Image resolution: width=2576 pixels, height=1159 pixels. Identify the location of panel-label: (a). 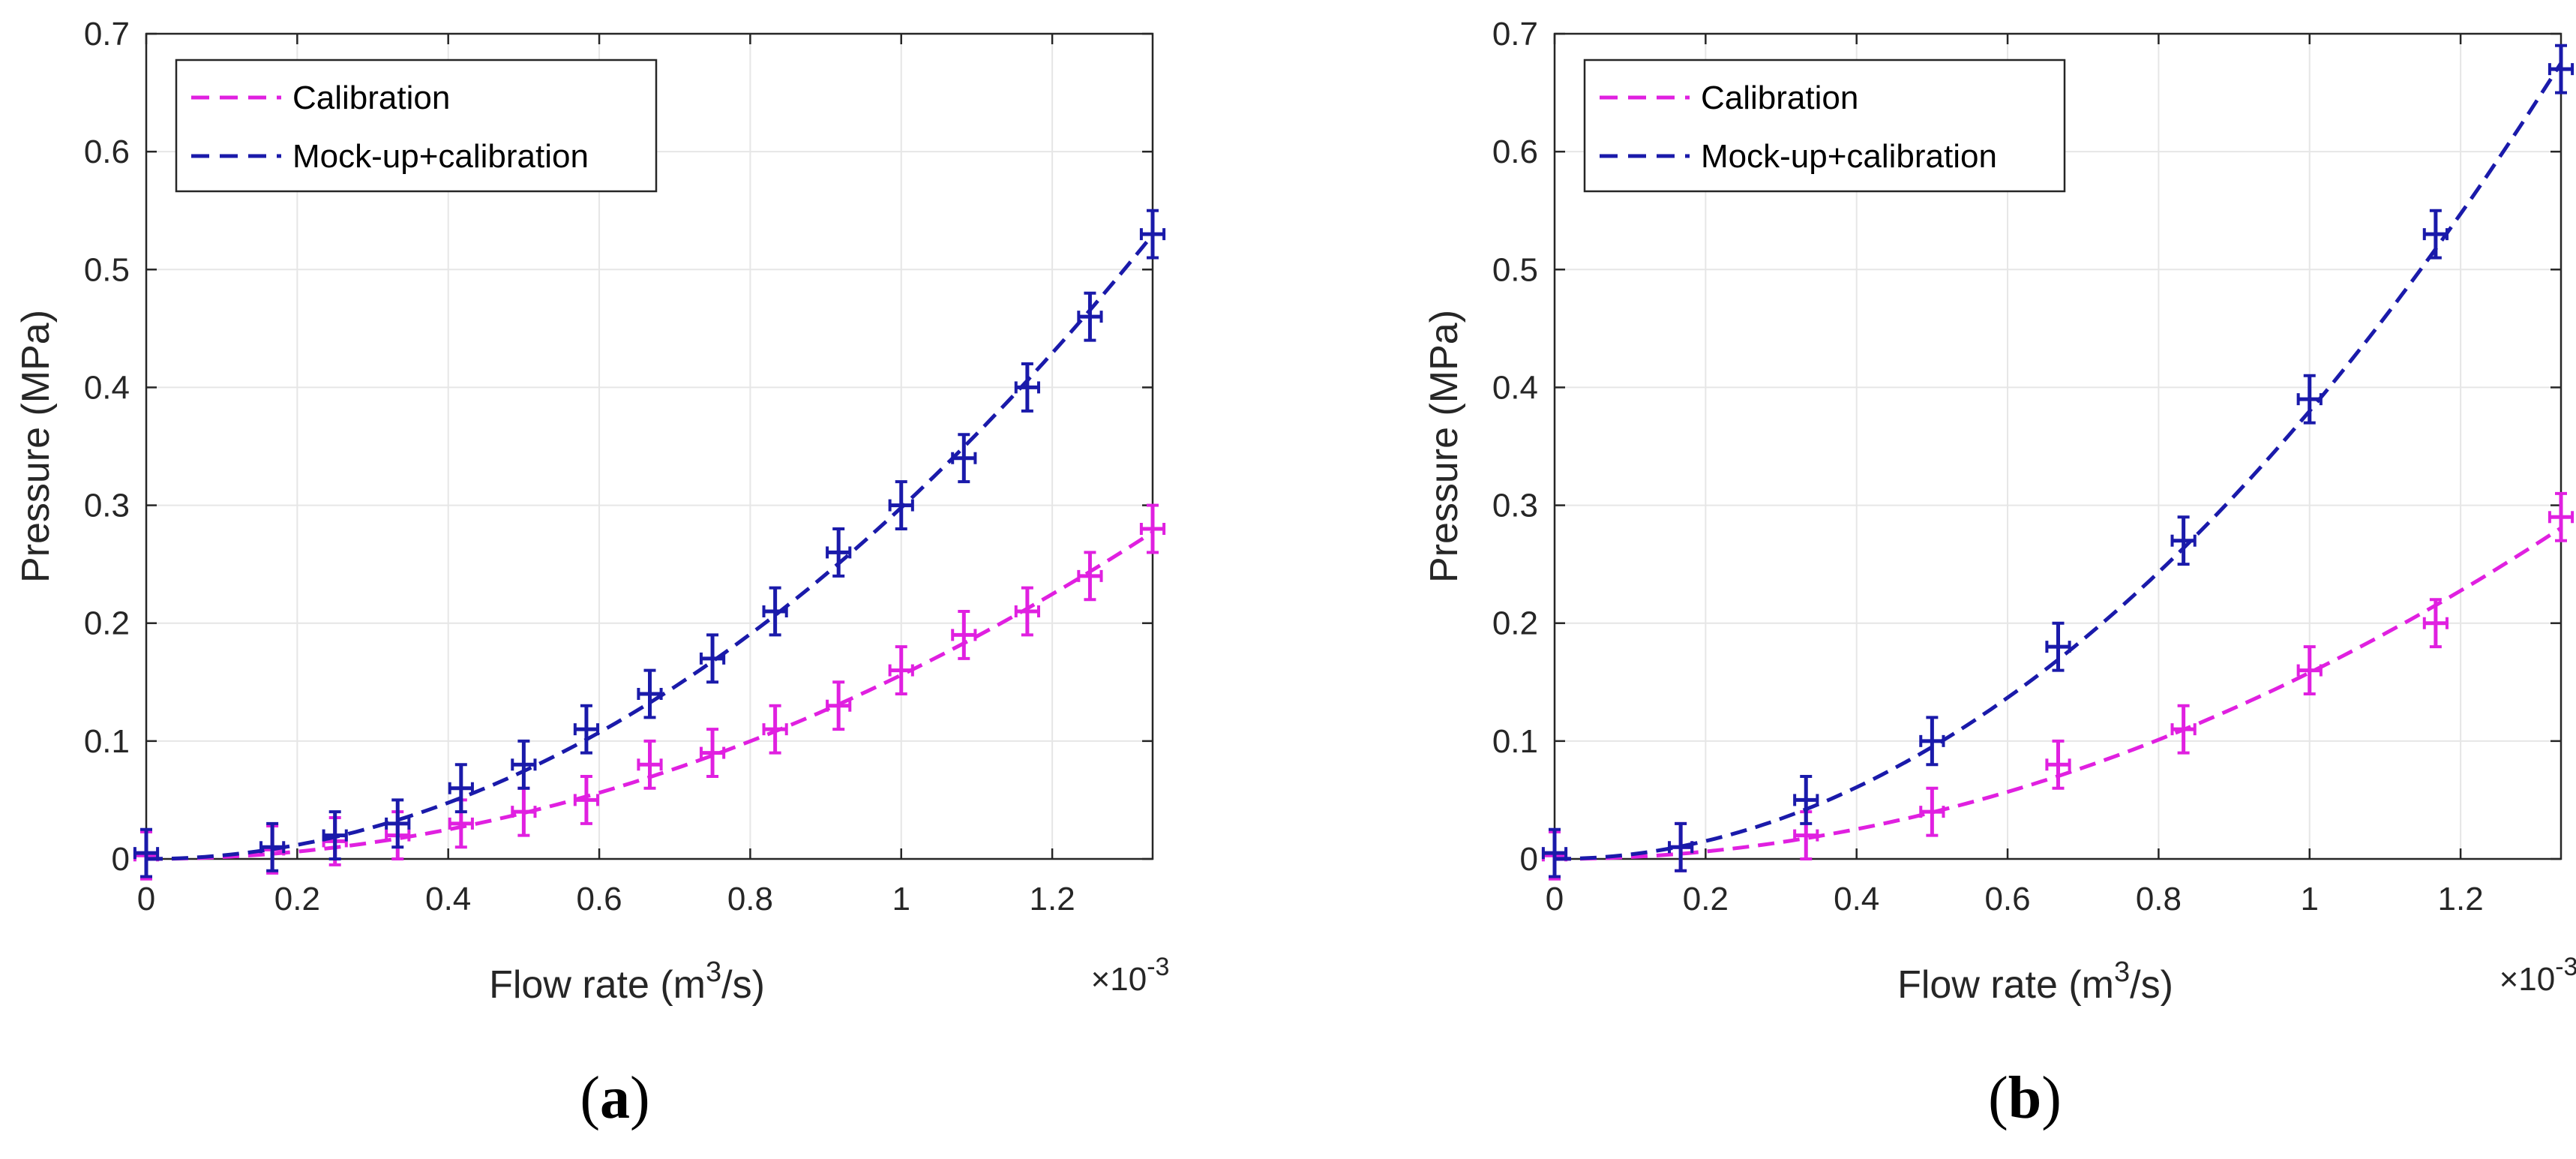
(614, 1098).